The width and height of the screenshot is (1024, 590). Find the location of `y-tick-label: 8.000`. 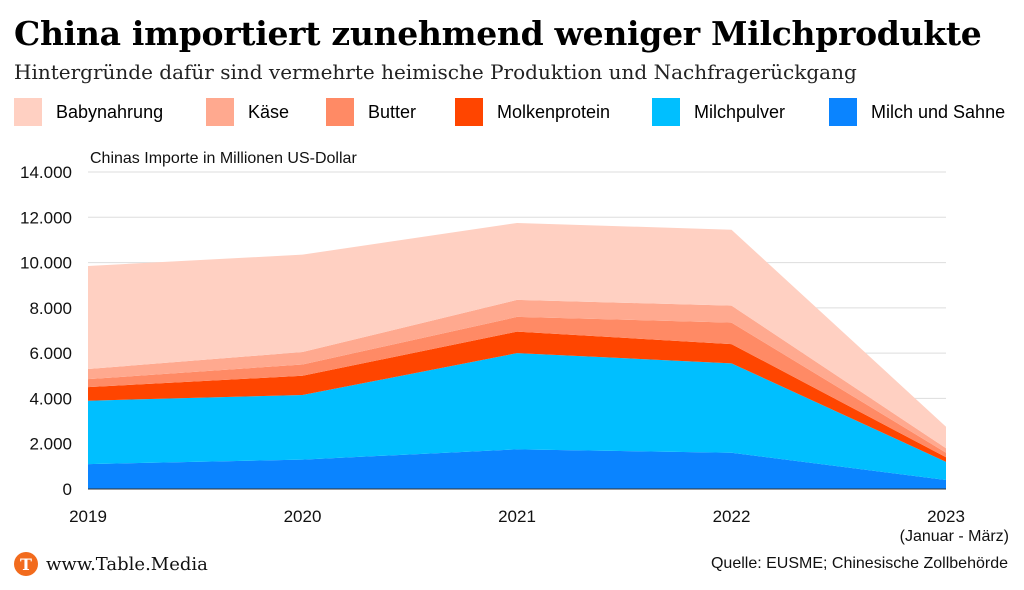

y-tick-label: 8.000 is located at coordinates (50, 308).